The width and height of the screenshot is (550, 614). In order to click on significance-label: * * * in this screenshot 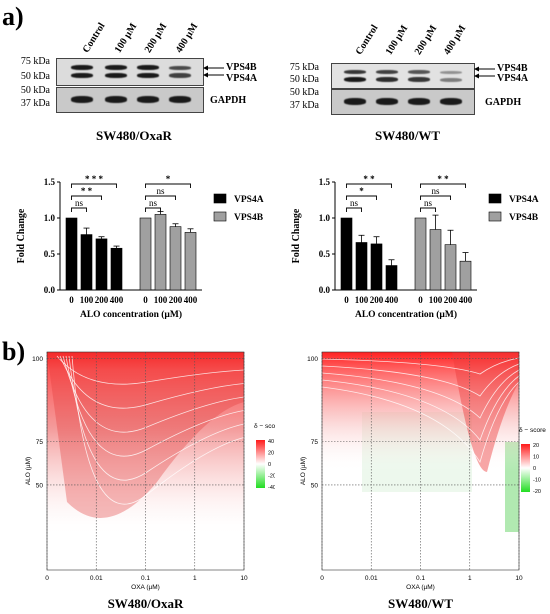, I will do `click(94, 179)`.